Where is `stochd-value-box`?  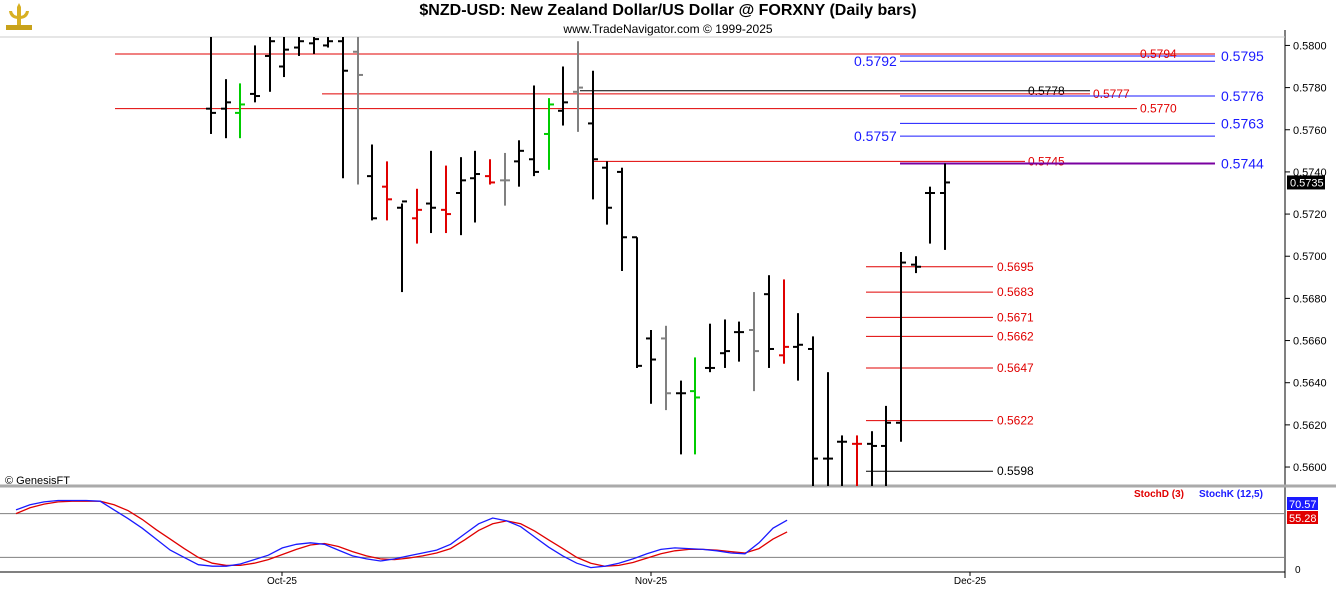
stochd-value-box is located at coordinates (1302, 517).